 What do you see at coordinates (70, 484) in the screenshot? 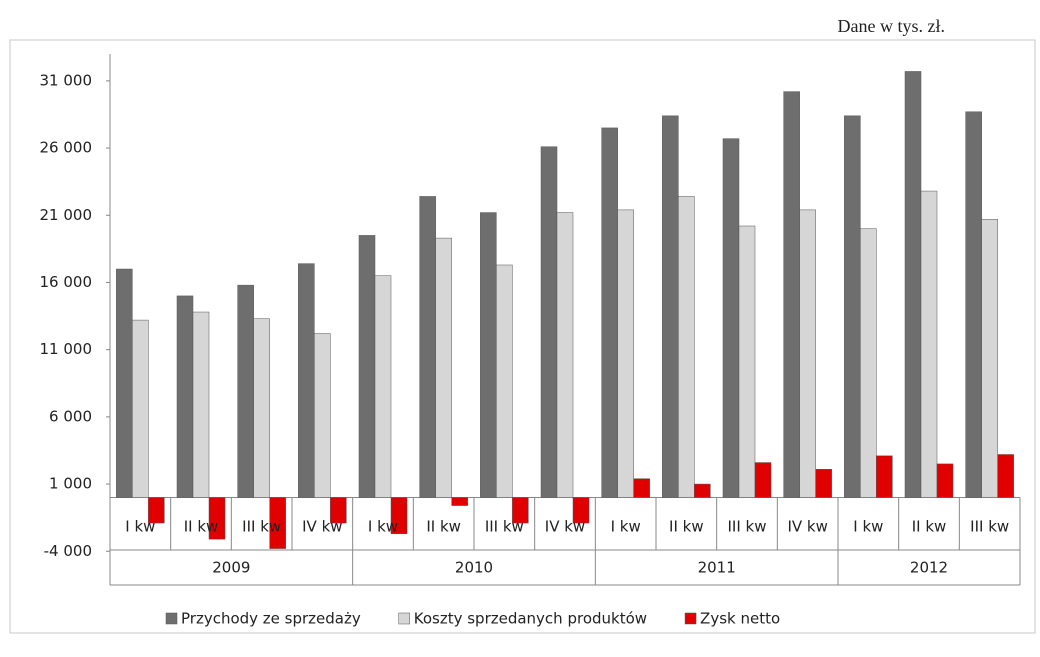
I see `y-tick-label: 1 000` at bounding box center [70, 484].